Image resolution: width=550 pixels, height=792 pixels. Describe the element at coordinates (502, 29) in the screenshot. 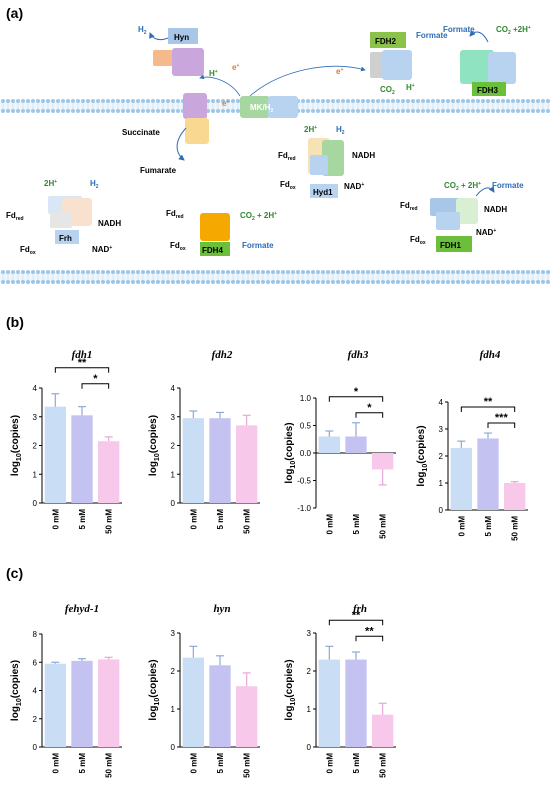

I see `fdh3-co2-base: CO` at that location.